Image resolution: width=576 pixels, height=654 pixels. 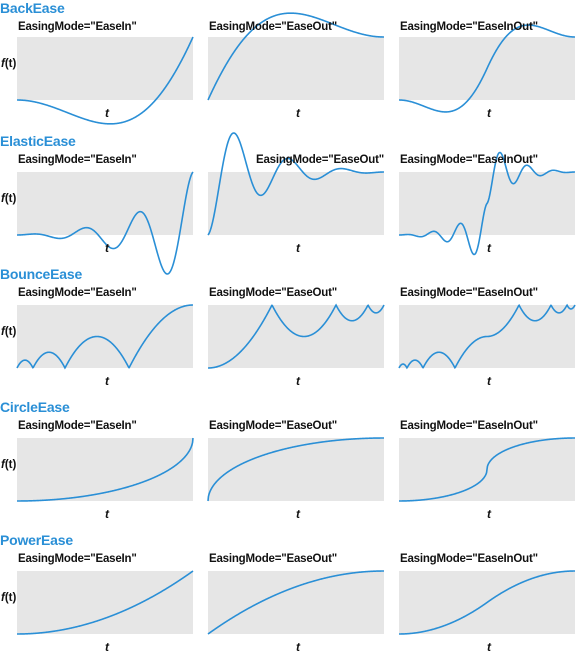 What do you see at coordinates (107, 113) in the screenshot?
I see `backease-easein-x-axis-label: t` at bounding box center [107, 113].